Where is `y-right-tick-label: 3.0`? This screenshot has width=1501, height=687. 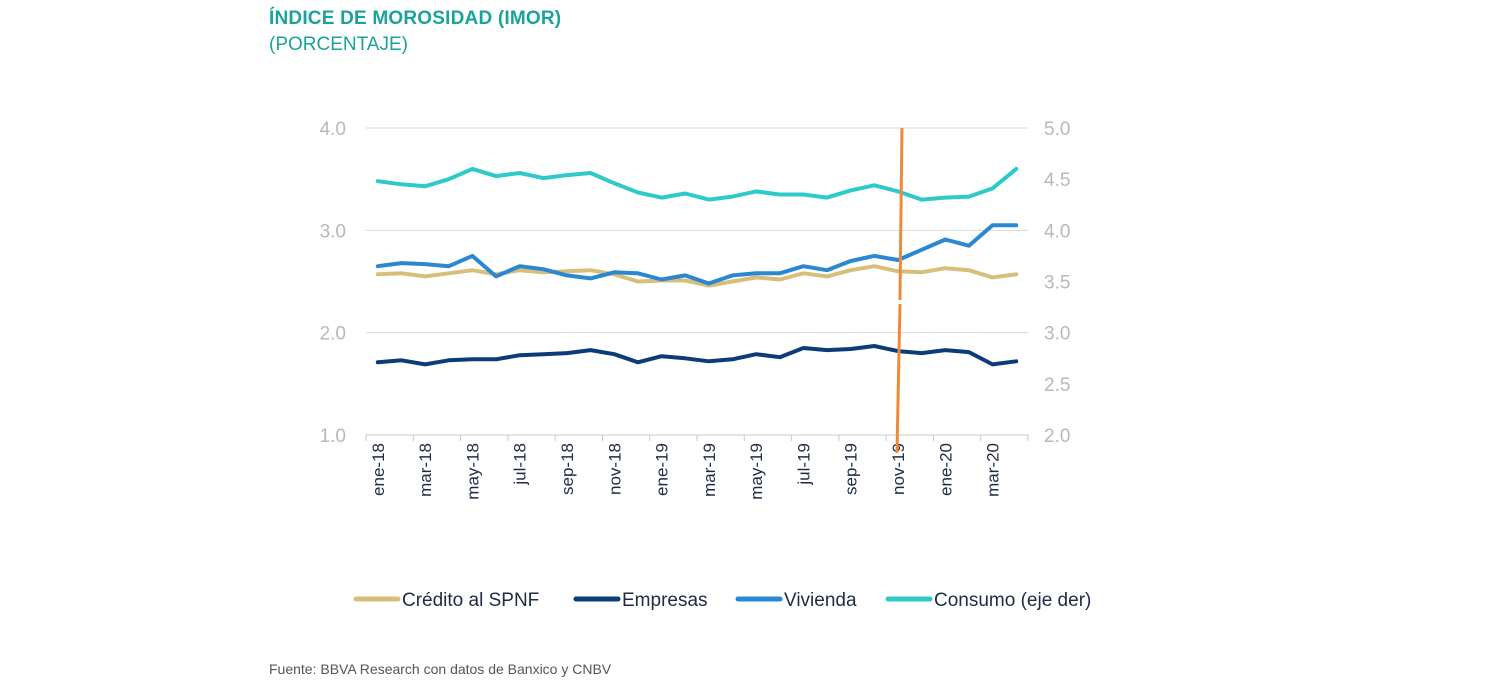 y-right-tick-label: 3.0 is located at coordinates (1057, 334).